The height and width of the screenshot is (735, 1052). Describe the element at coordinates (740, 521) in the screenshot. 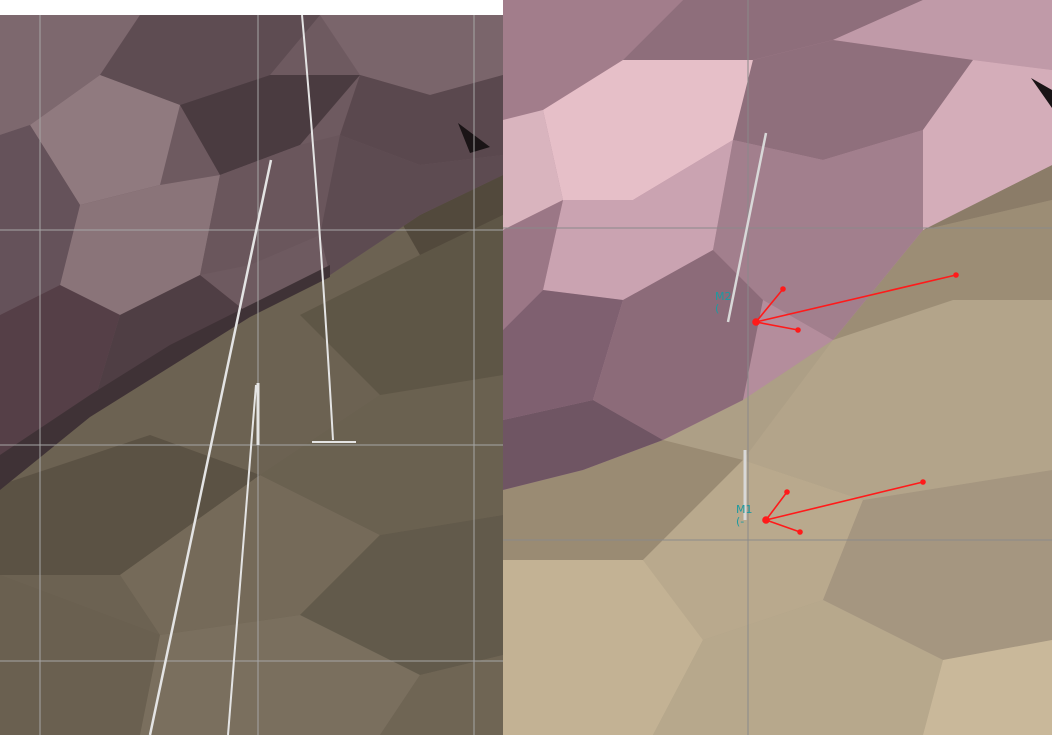

I see `marker-m1-sub: (-` at that location.